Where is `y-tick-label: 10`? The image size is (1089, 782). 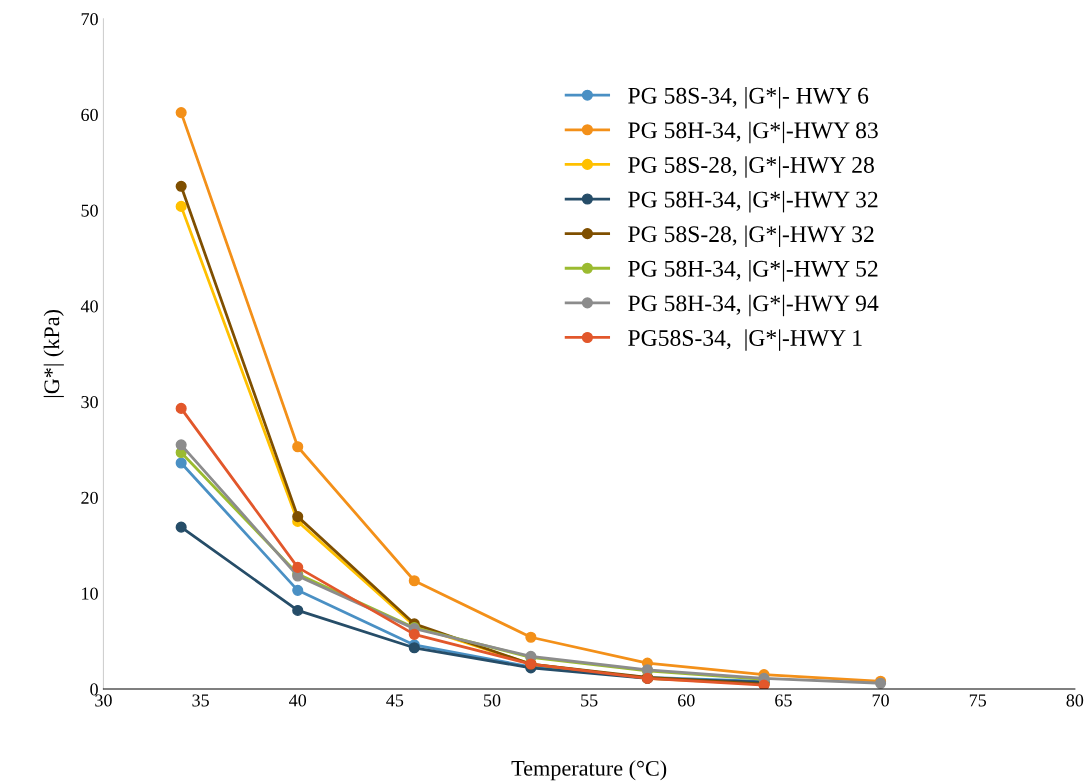
y-tick-label: 10 is located at coordinates (90, 593).